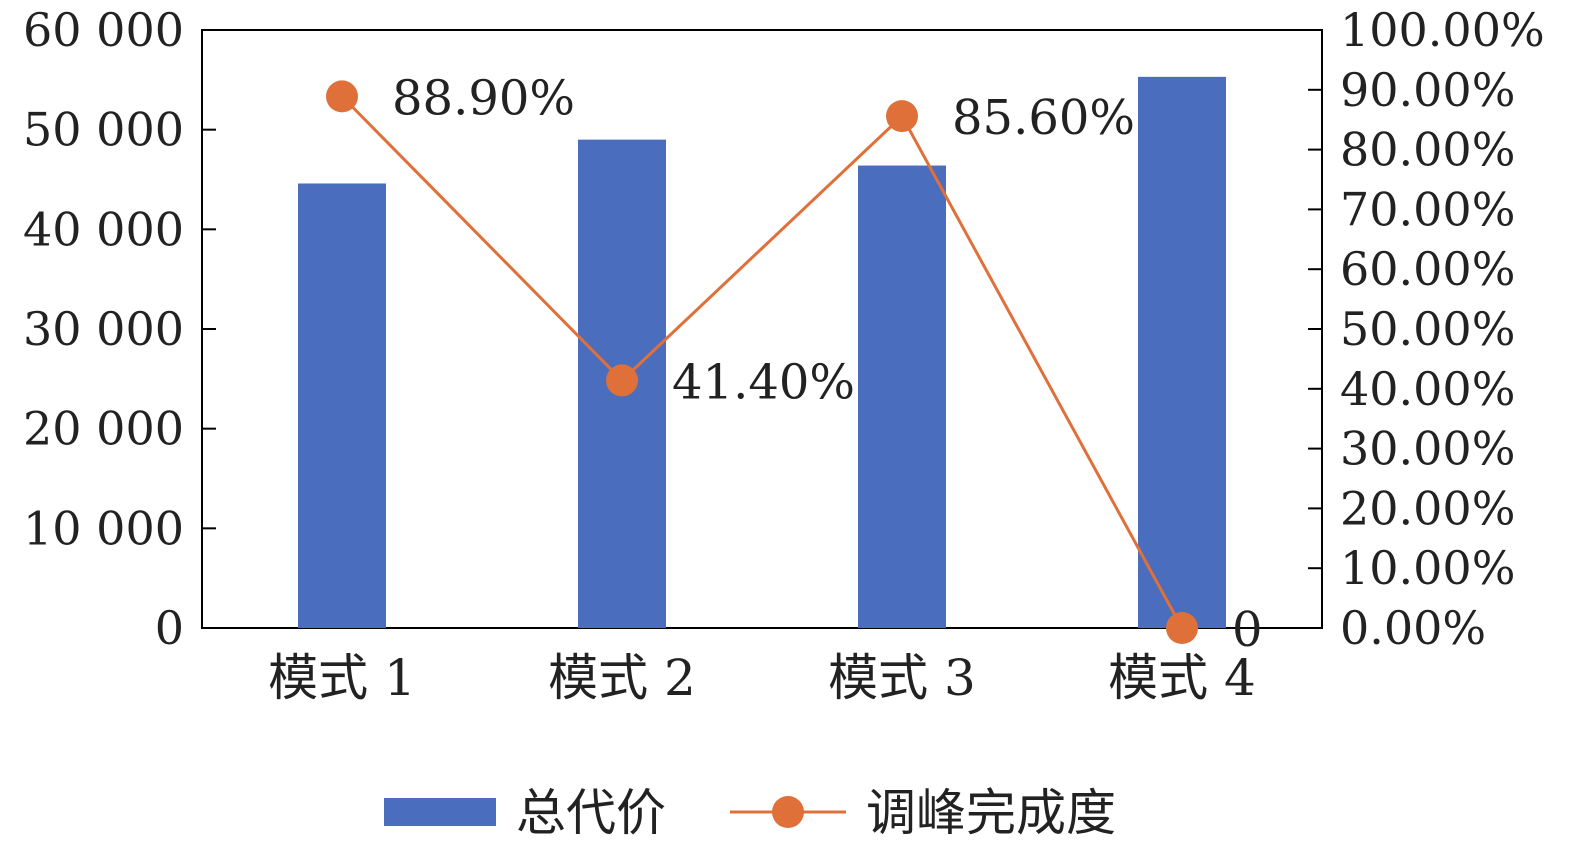  What do you see at coordinates (103, 229) in the screenshot?
I see `left-tick-label: 40 000` at bounding box center [103, 229].